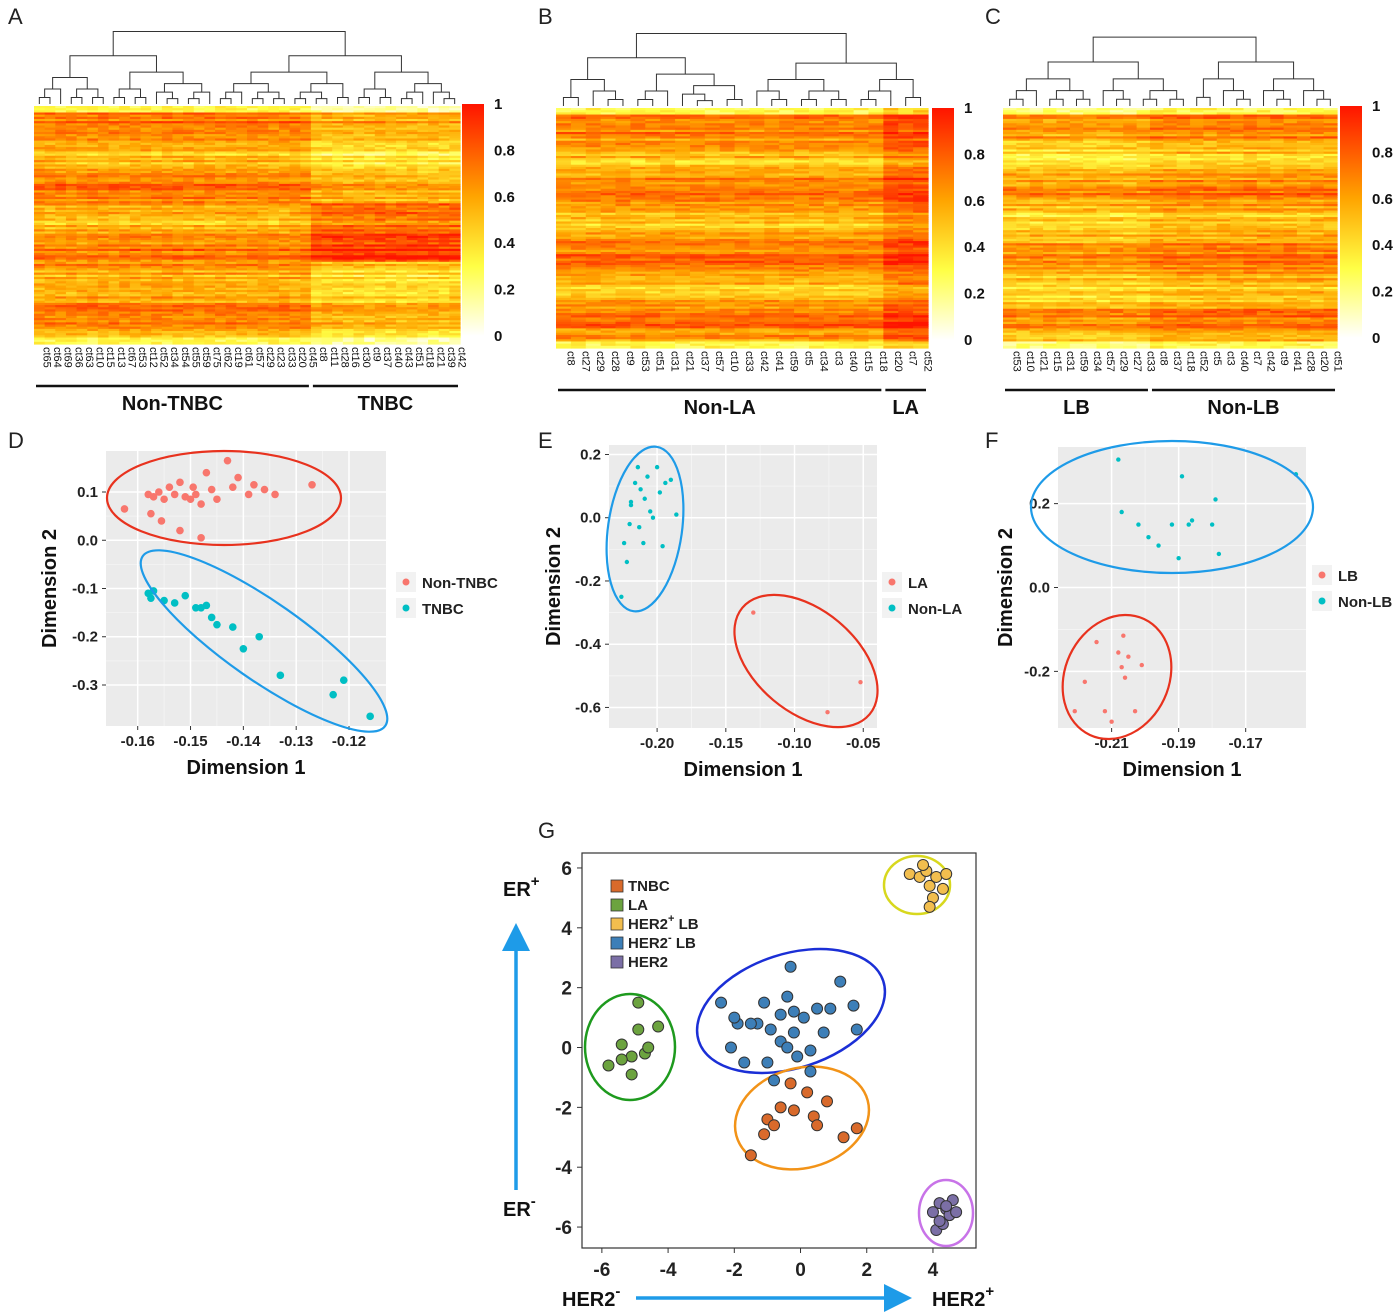 The image size is (1400, 1316). What do you see at coordinates (281, 357) in the screenshot?
I see `column-label: ct23` at bounding box center [281, 357].